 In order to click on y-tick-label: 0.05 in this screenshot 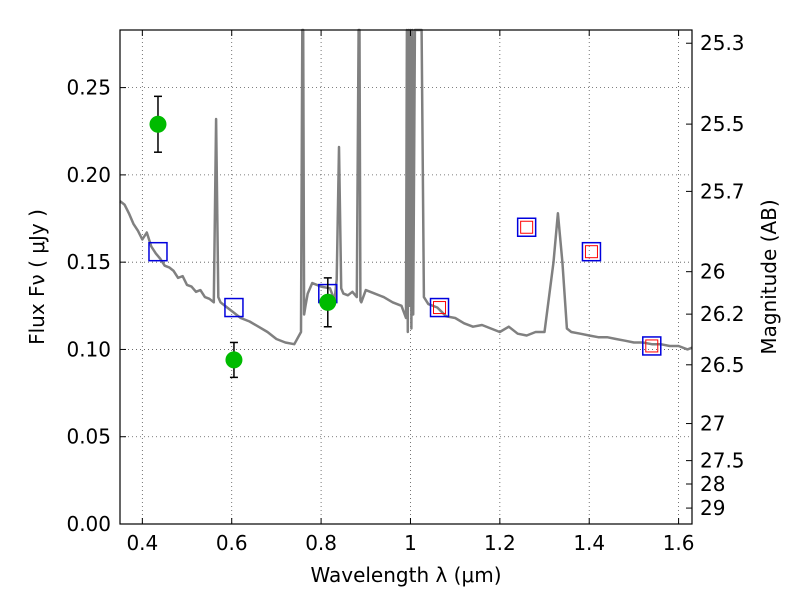, I will do `click(88, 437)`.